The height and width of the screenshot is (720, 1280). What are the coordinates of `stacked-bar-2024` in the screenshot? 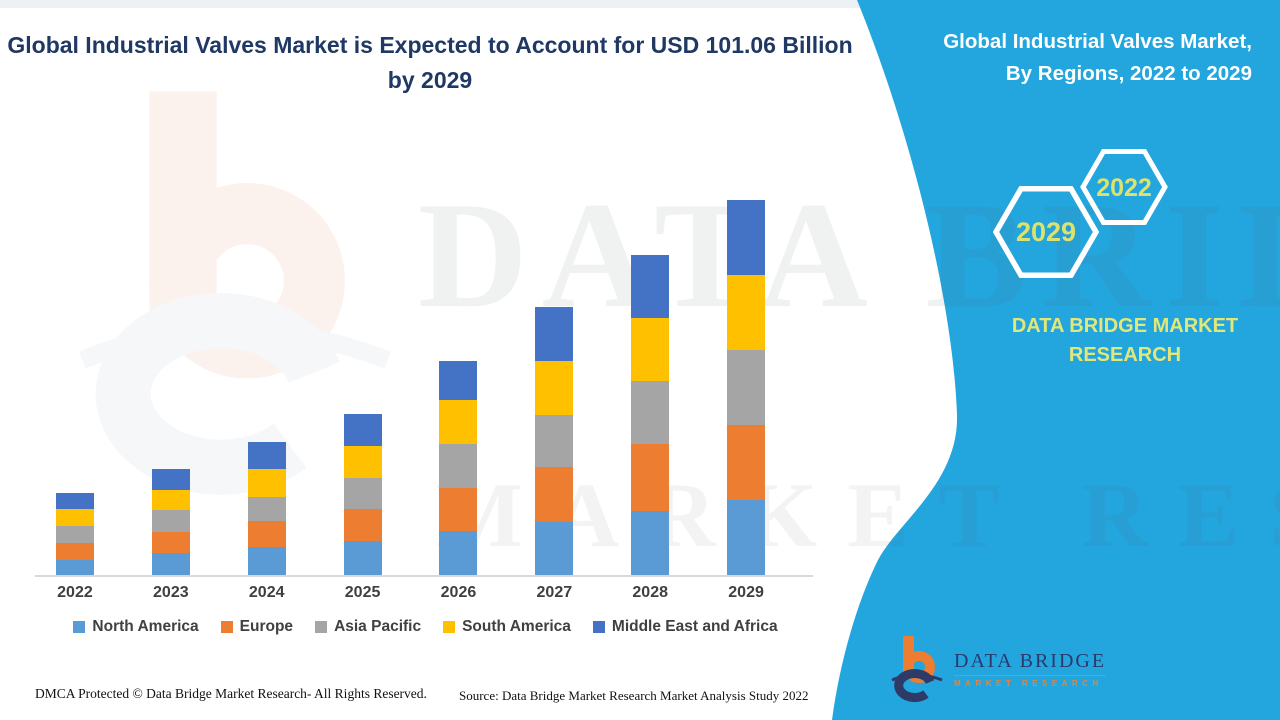 It's located at (266, 508).